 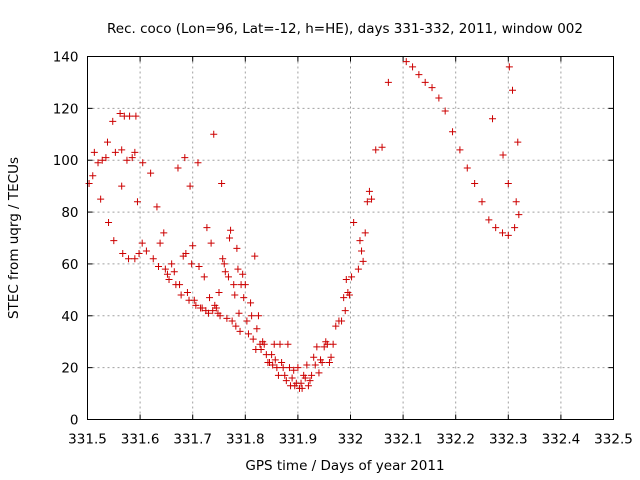 I want to click on x-tick-label: 332.4, so click(x=561, y=440).